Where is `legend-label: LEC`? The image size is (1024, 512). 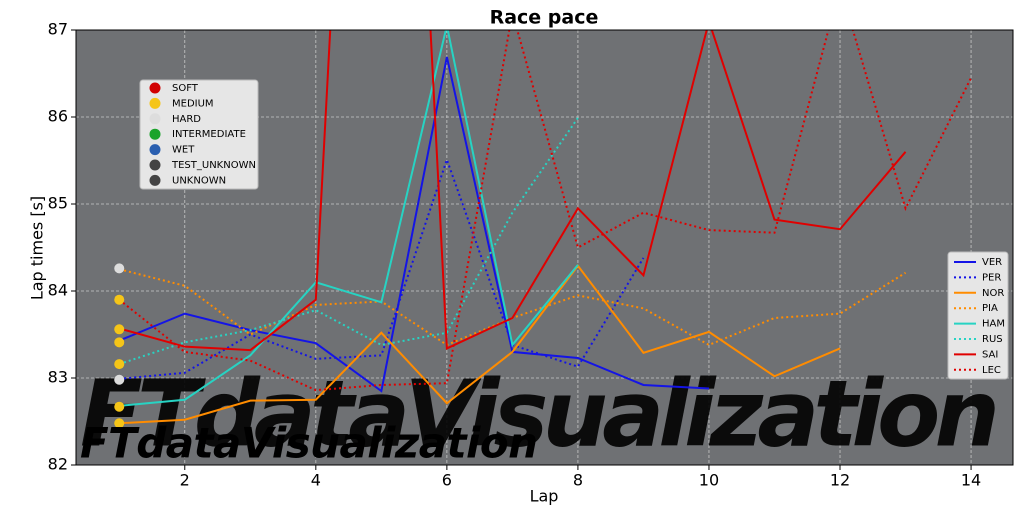 legend-label: LEC is located at coordinates (991, 370).